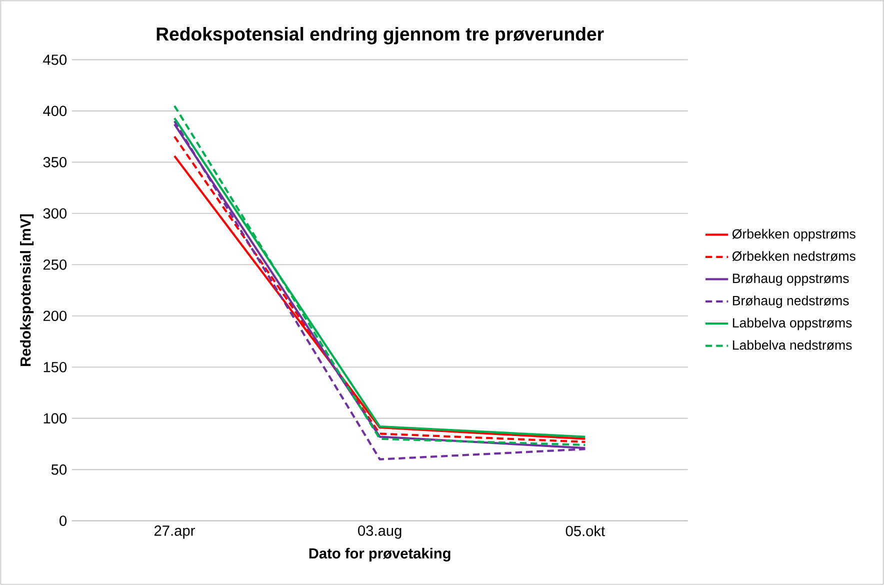  What do you see at coordinates (55, 213) in the screenshot?
I see `y-tick-label: 300` at bounding box center [55, 213].